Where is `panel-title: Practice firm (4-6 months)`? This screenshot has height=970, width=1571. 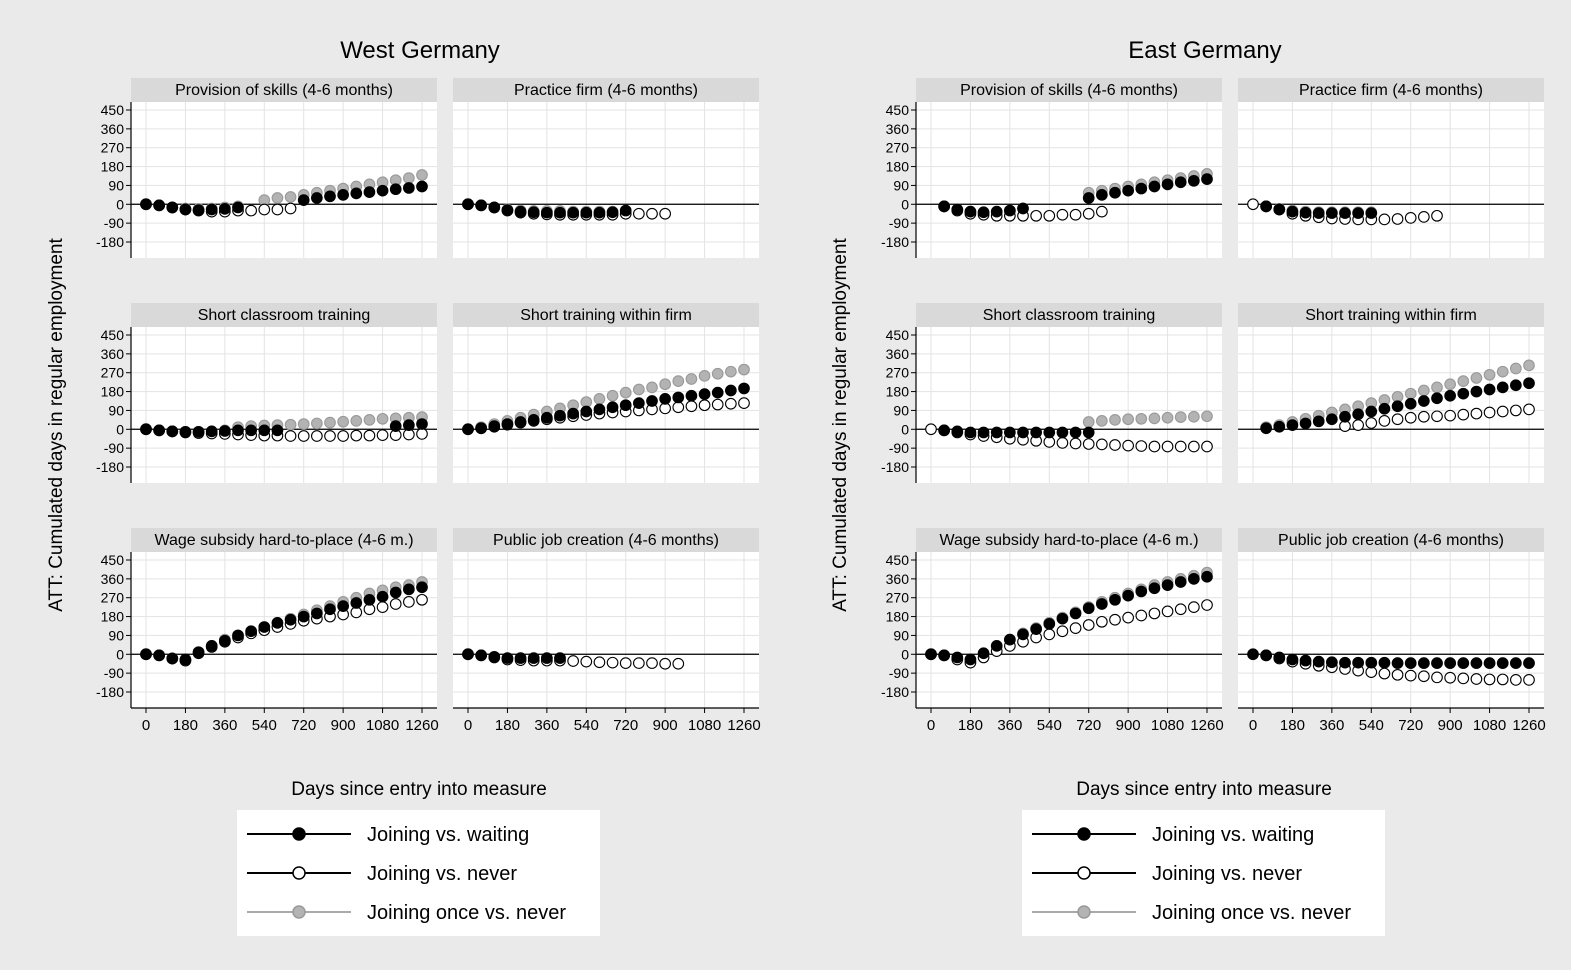
panel-title: Practice firm (4-6 months) is located at coordinates (606, 90).